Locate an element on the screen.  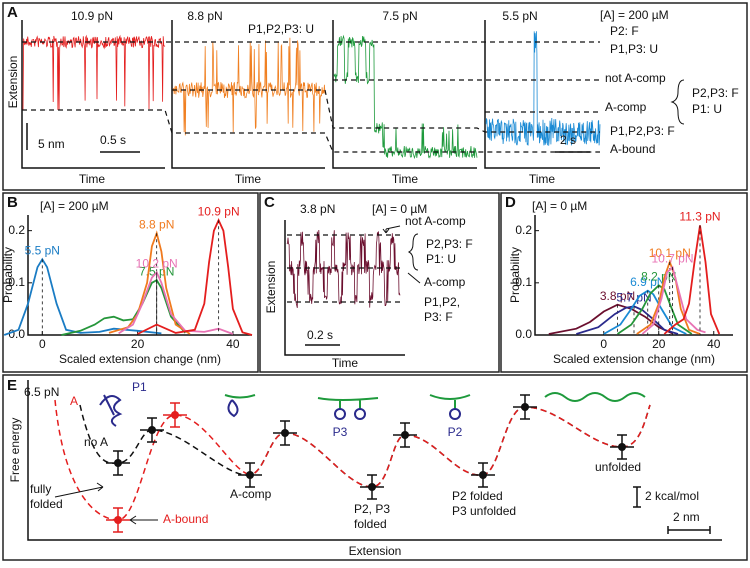
series-label: 10.1 pN is located at coordinates (670, 253).